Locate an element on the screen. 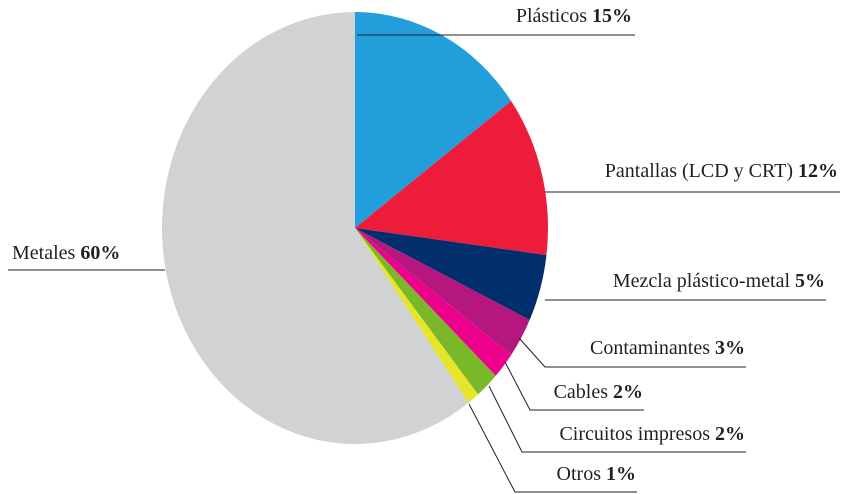 This screenshot has height=494, width=843. slice-label: Contaminantes 3% is located at coordinates (667, 348).